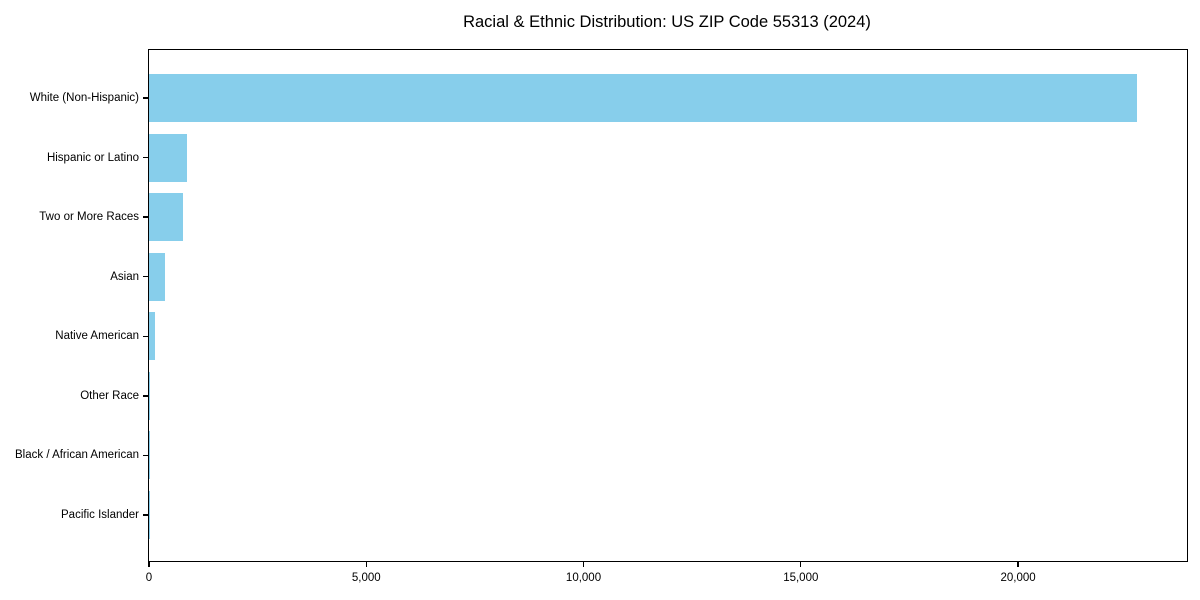 The height and width of the screenshot is (600, 1200). Describe the element at coordinates (145, 396) in the screenshot. I see `y-tick-other-race` at that location.